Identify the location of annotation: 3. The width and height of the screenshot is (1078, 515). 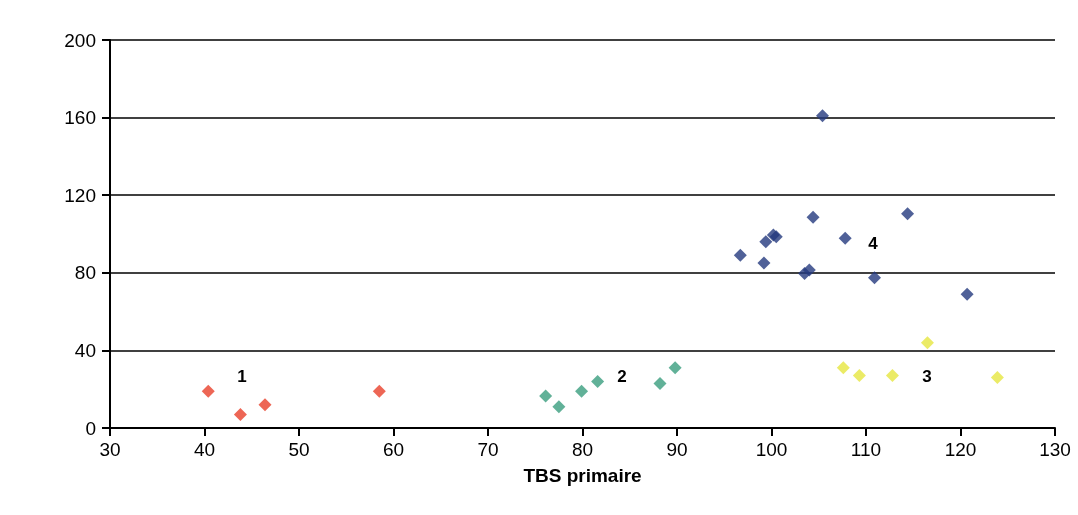
(927, 376).